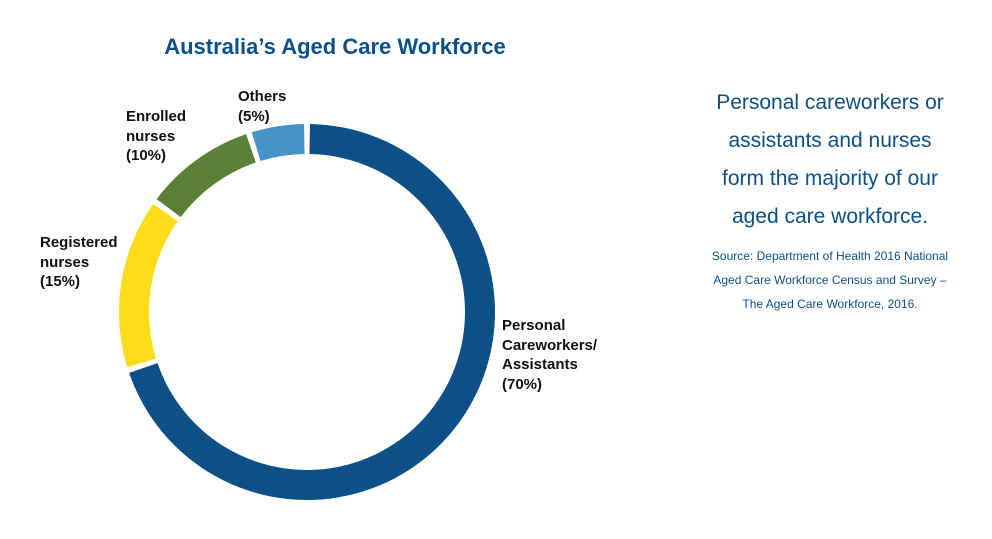 Image resolution: width=992 pixels, height=539 pixels. I want to click on slice-registered-nurses, so click(148, 285).